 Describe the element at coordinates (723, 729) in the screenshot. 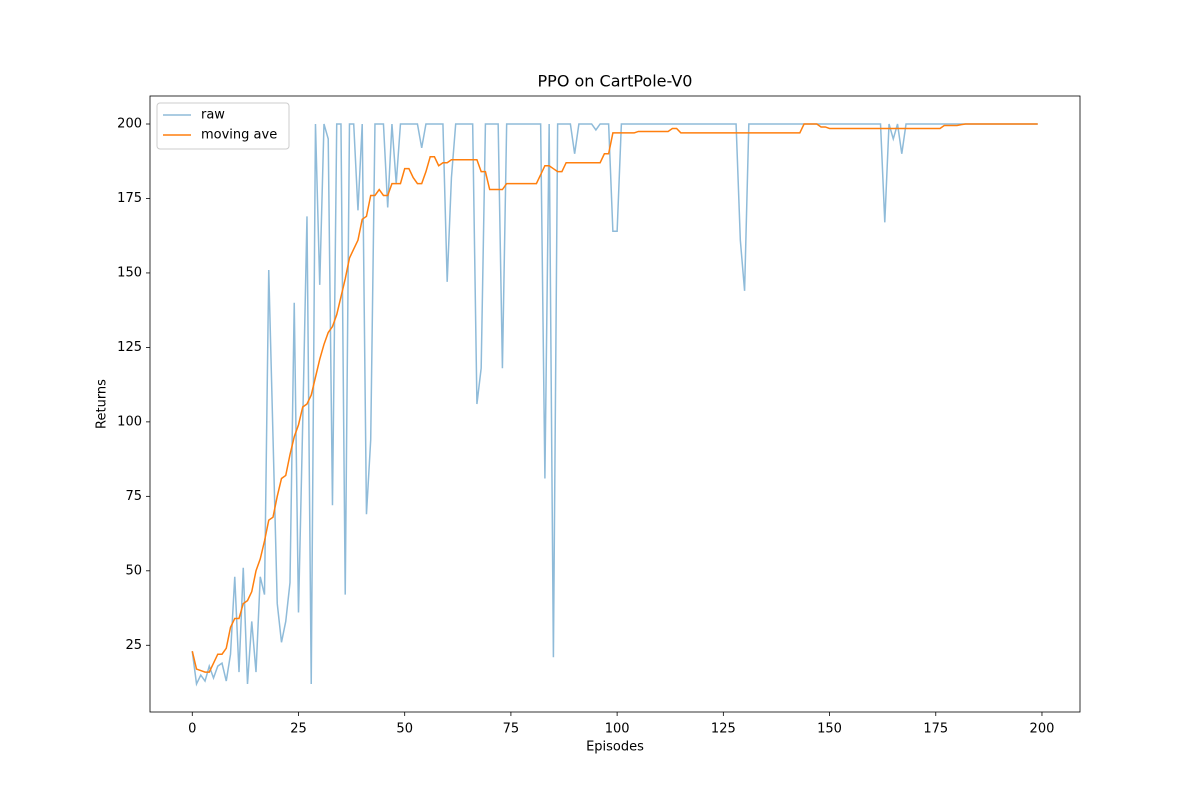

I see `x-tick-label: 125` at that location.